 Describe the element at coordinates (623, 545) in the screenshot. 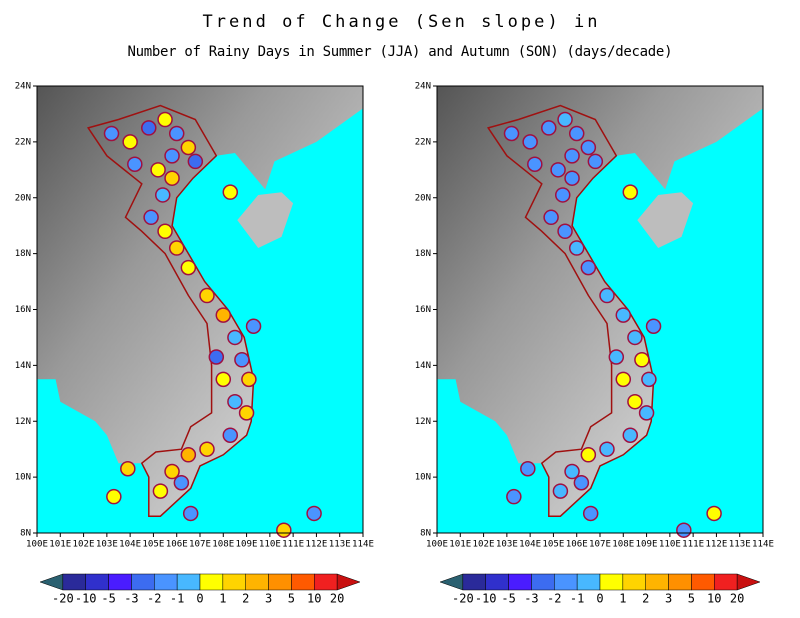

I see `x-tick-label: 108E` at that location.